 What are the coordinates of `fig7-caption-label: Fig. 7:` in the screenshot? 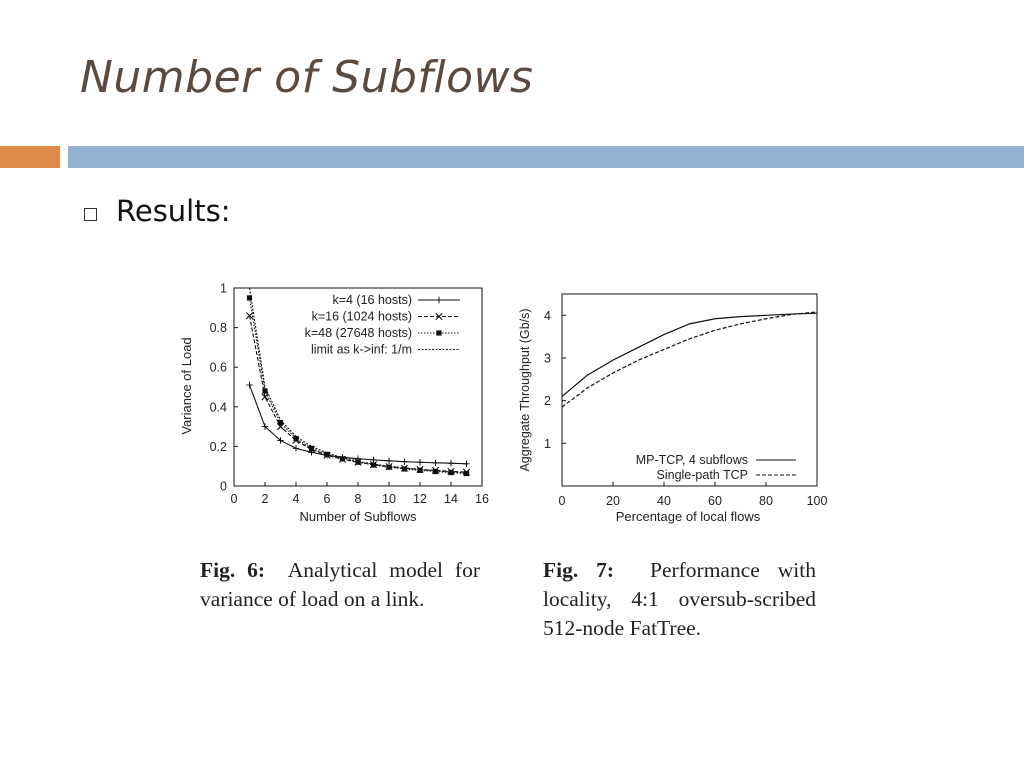 It's located at (579, 570).